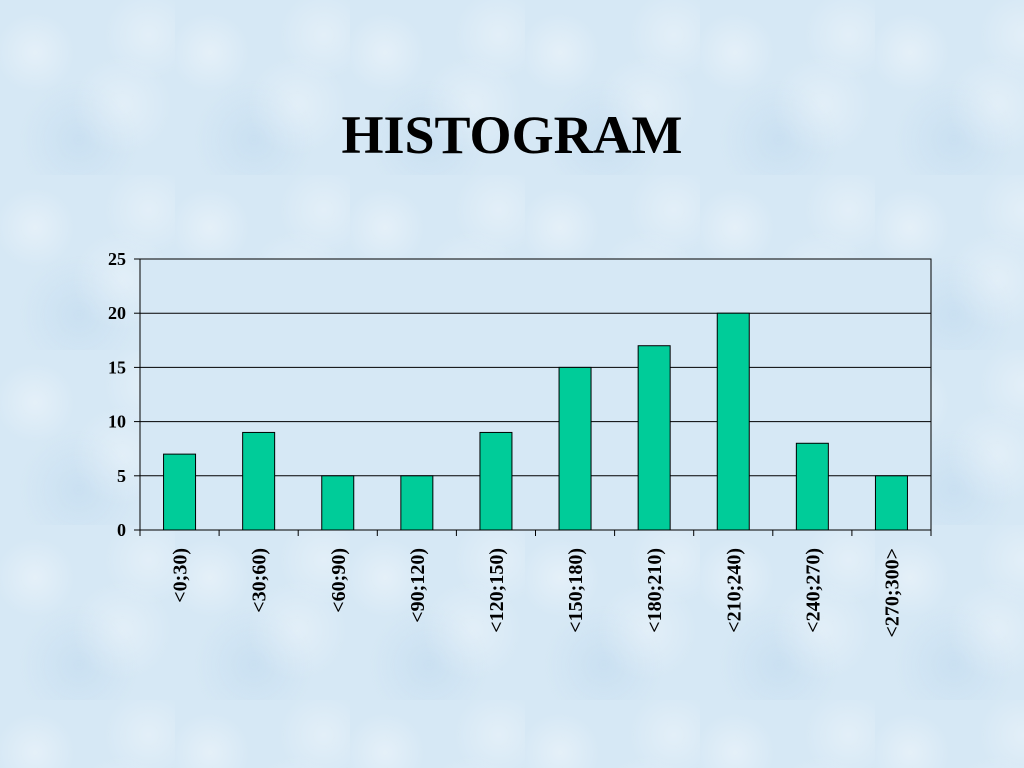 The height and width of the screenshot is (768, 1024). Describe the element at coordinates (418, 585) in the screenshot. I see `x-tick-label: <90;120)` at that location.